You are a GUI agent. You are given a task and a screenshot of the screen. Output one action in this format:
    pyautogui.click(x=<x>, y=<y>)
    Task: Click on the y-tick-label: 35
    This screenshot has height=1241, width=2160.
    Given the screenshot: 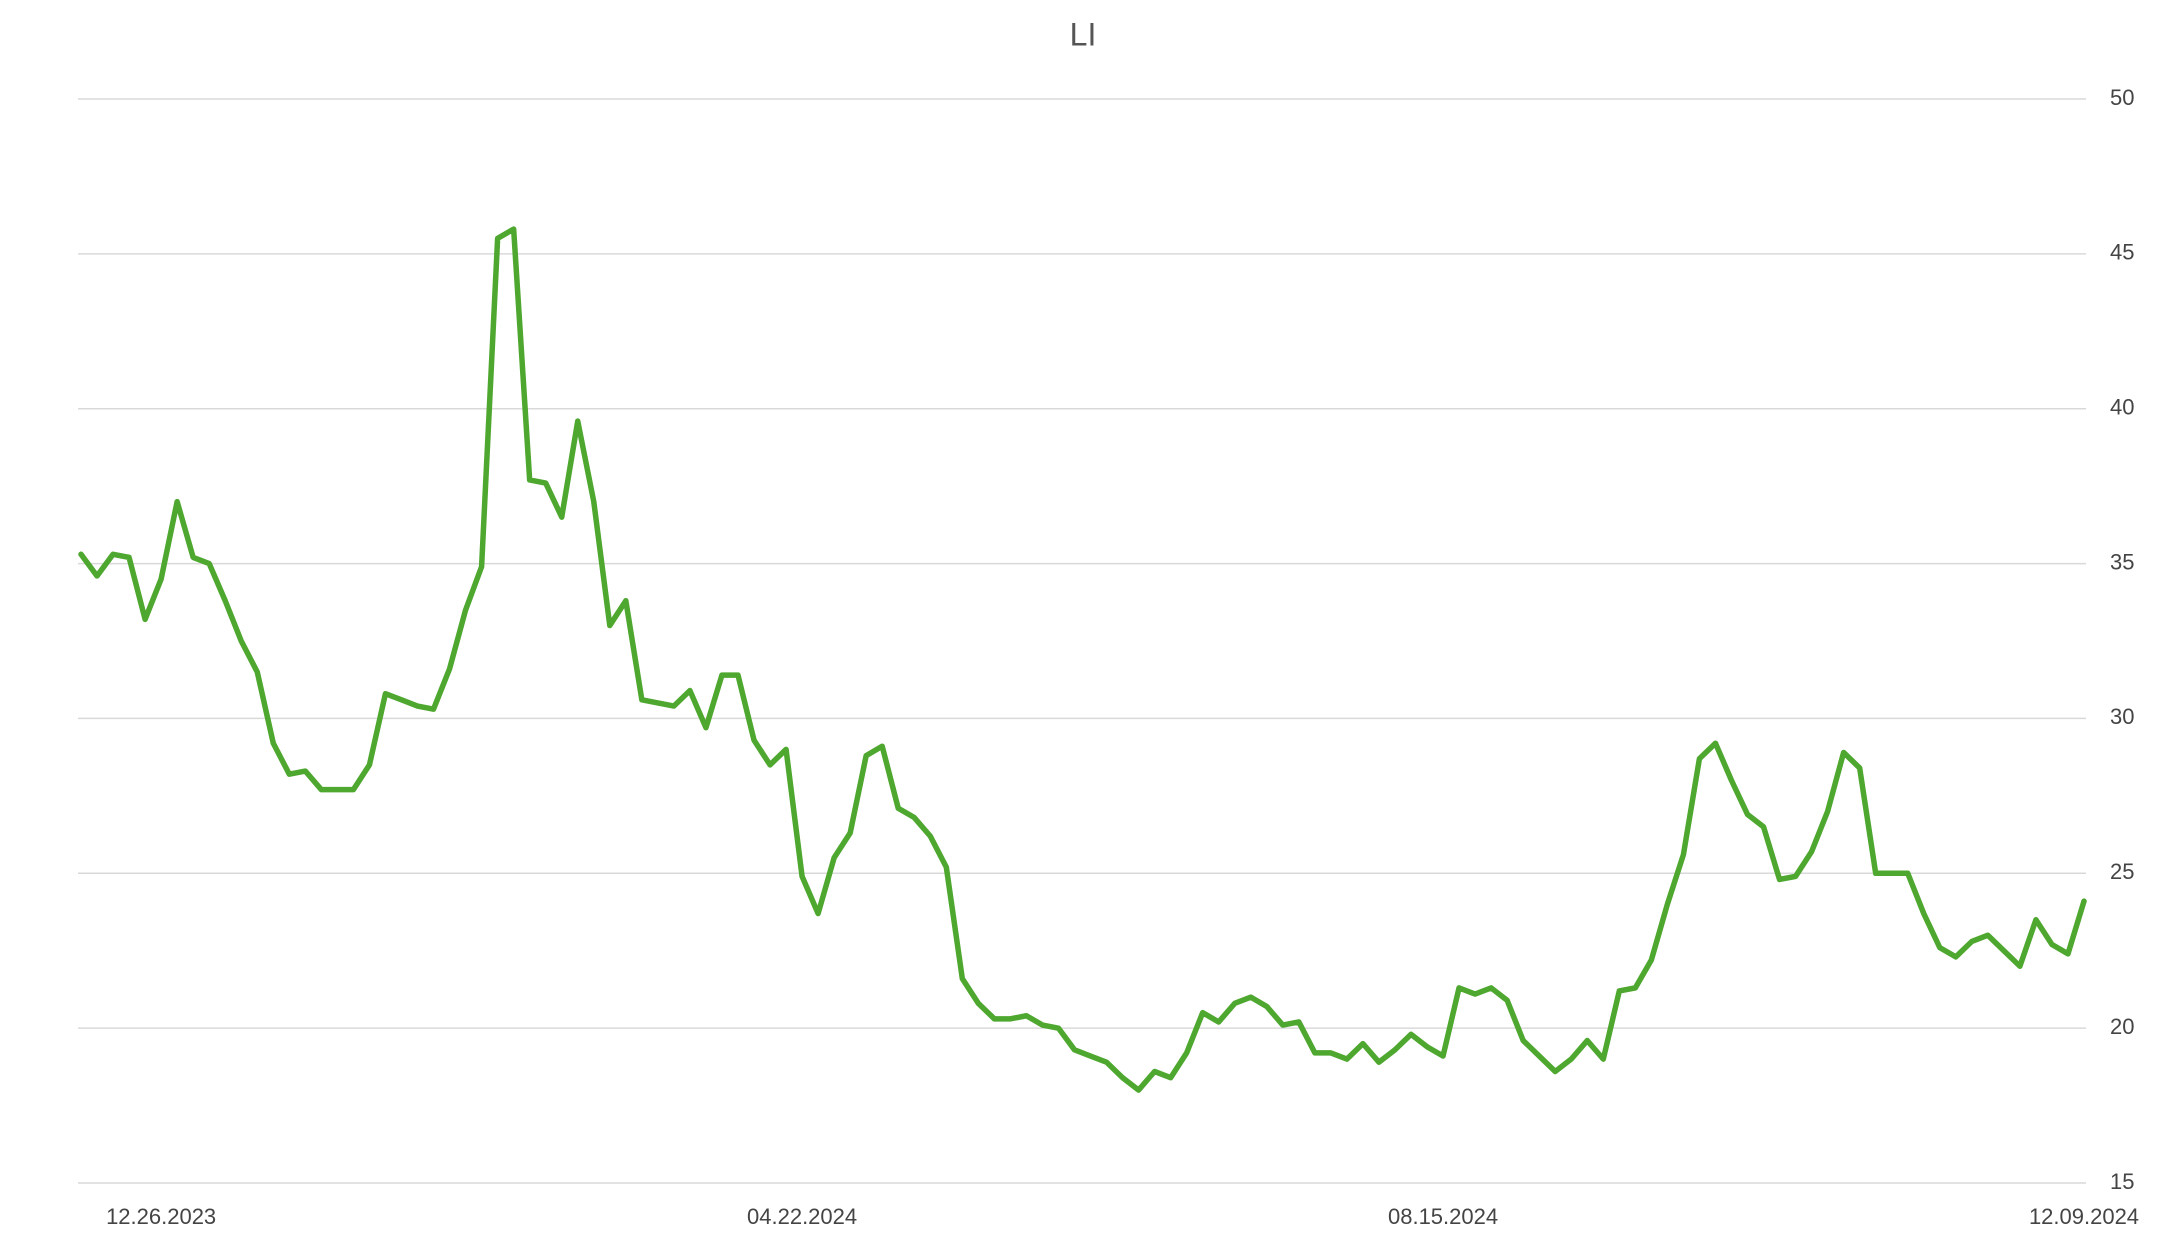 What is the action you would take?
    pyautogui.click(x=2122, y=561)
    